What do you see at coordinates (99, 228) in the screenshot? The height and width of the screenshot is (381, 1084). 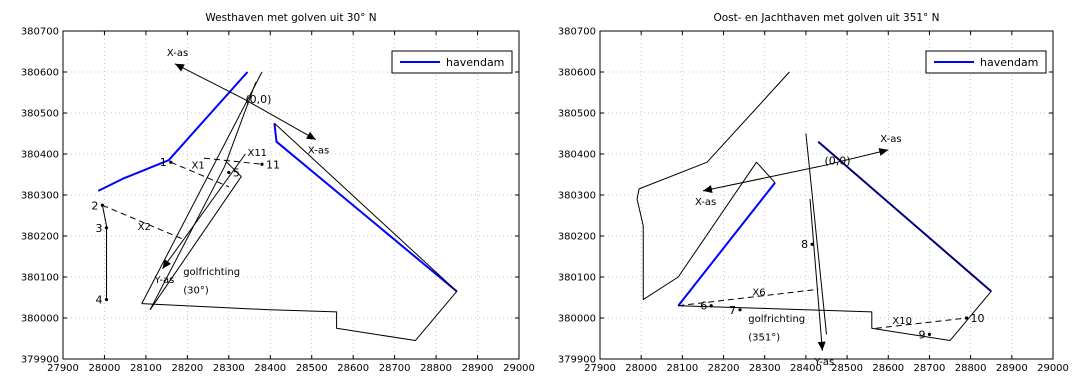 I see `point-label: 3` at bounding box center [99, 228].